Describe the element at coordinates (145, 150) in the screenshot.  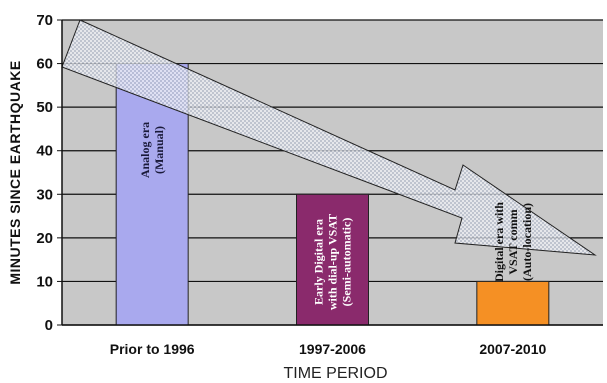
I see `bar-annotation-line: Analog era` at that location.